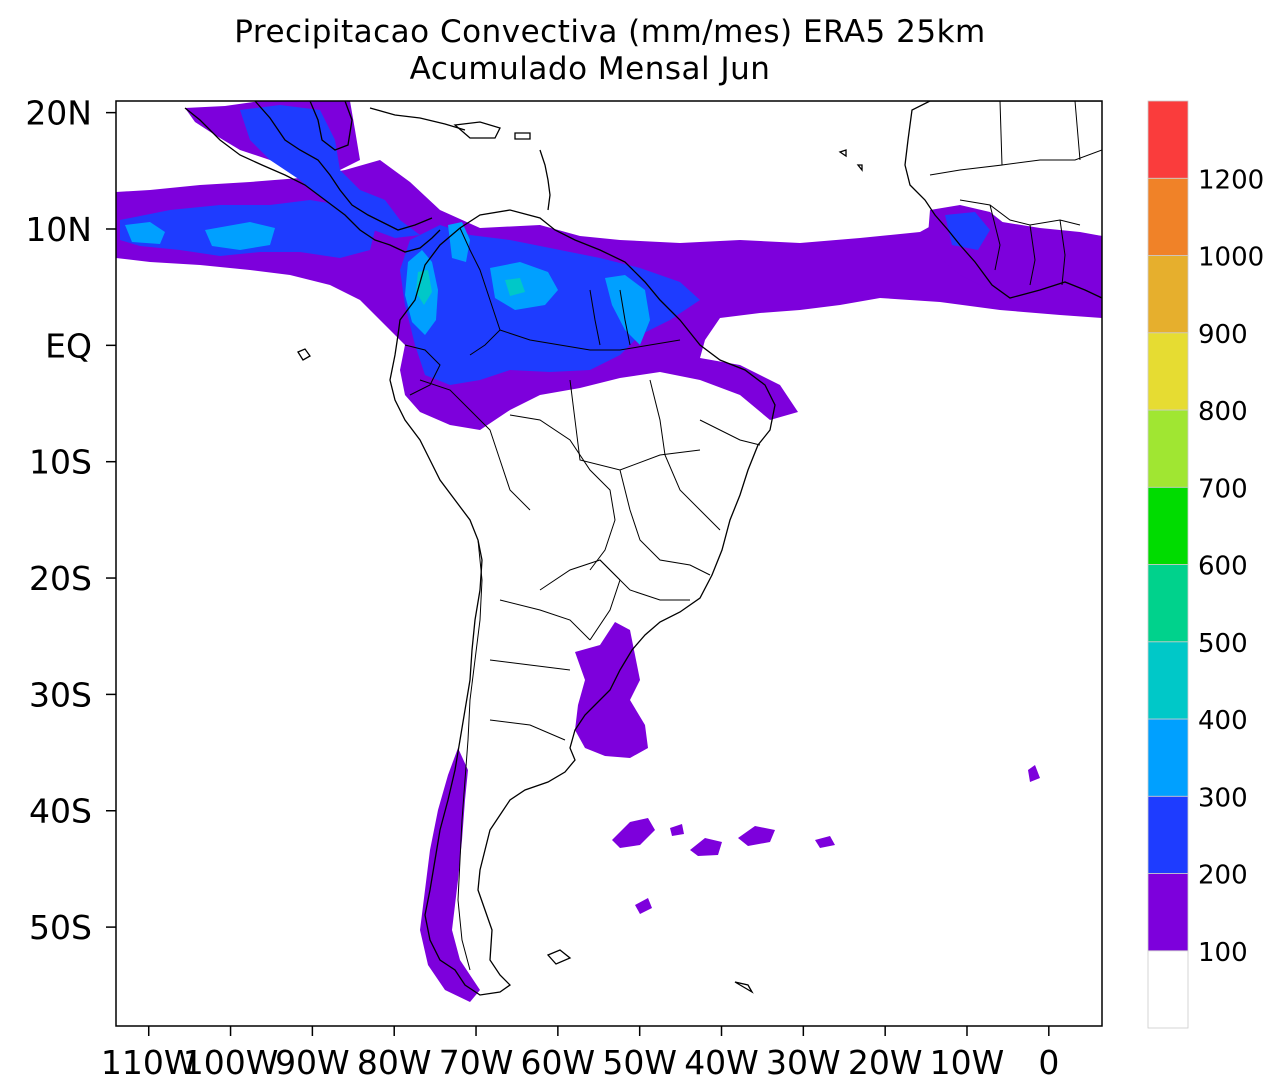 This screenshot has width=1275, height=1080. I want to click on x-tick-label: 110W, so click(149, 1061).